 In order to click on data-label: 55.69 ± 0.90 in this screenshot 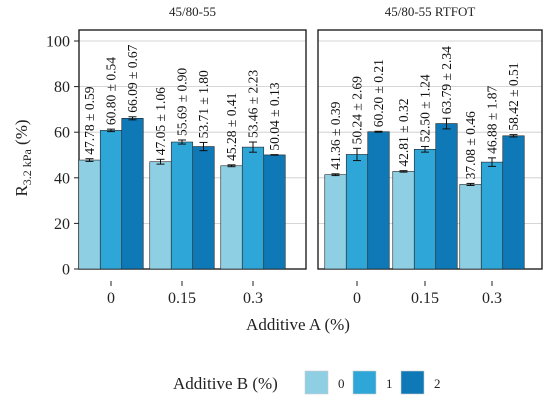, I will do `click(182, 102)`.